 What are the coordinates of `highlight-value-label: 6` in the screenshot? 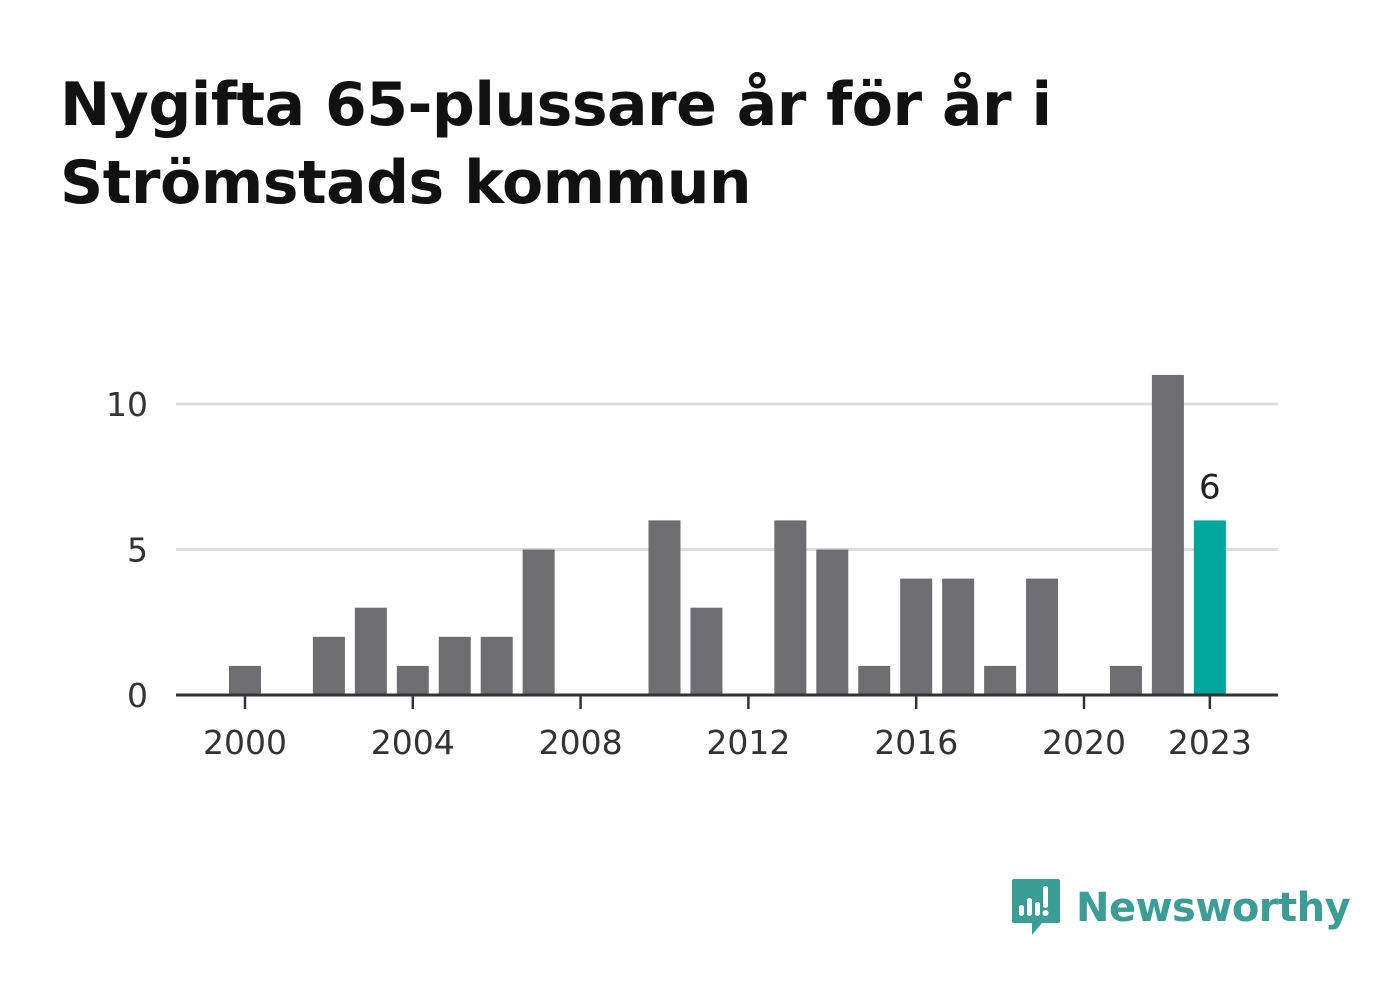 It's located at (1210, 487).